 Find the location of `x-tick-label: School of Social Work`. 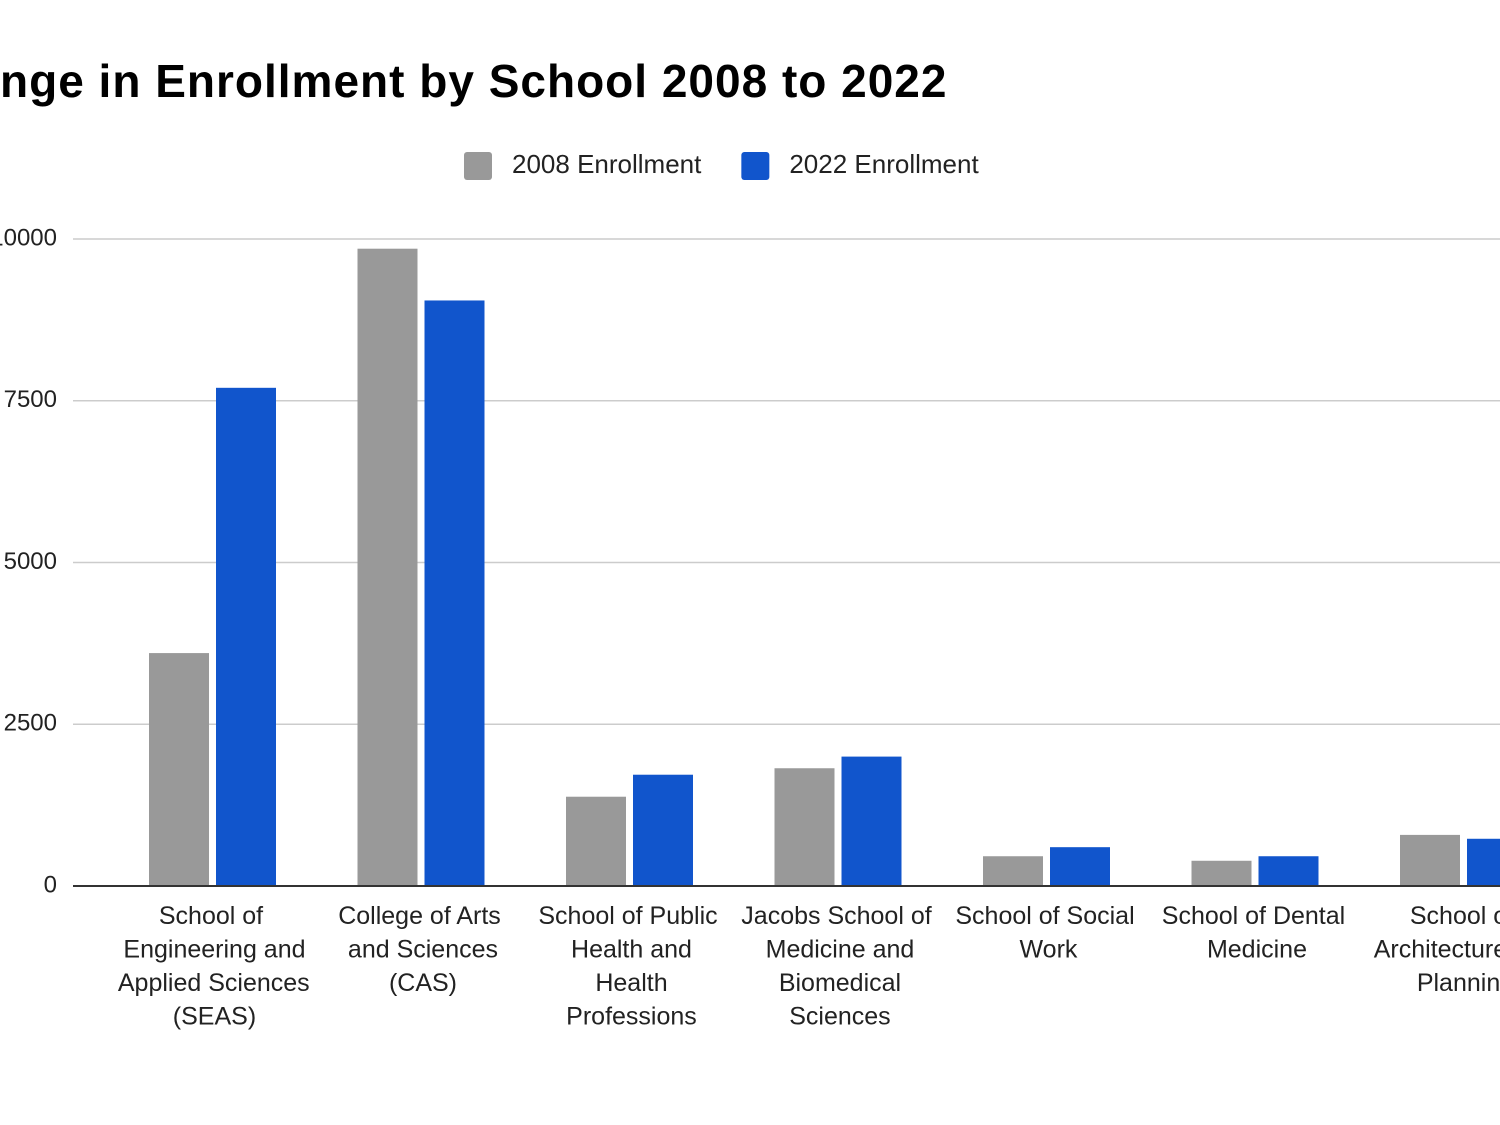

x-tick-label: School of Social Work is located at coordinates (1044, 933).